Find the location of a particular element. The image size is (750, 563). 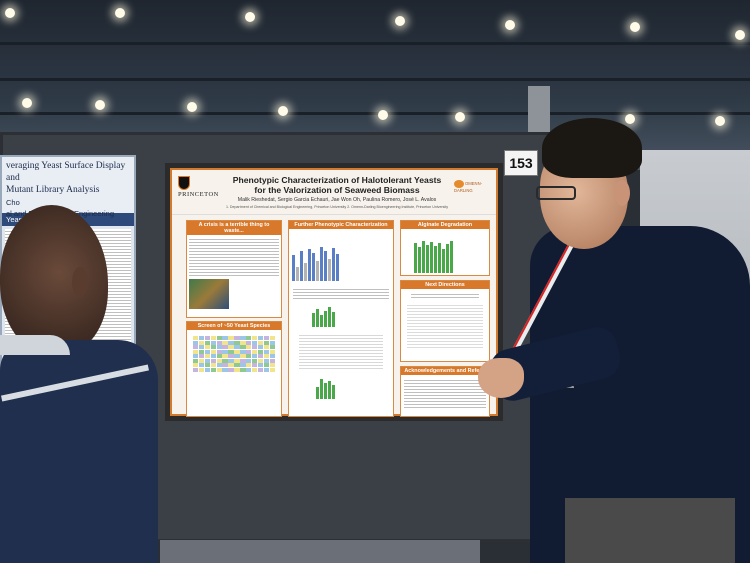

left-poster-author: Cho is located at coordinates (13, 202).